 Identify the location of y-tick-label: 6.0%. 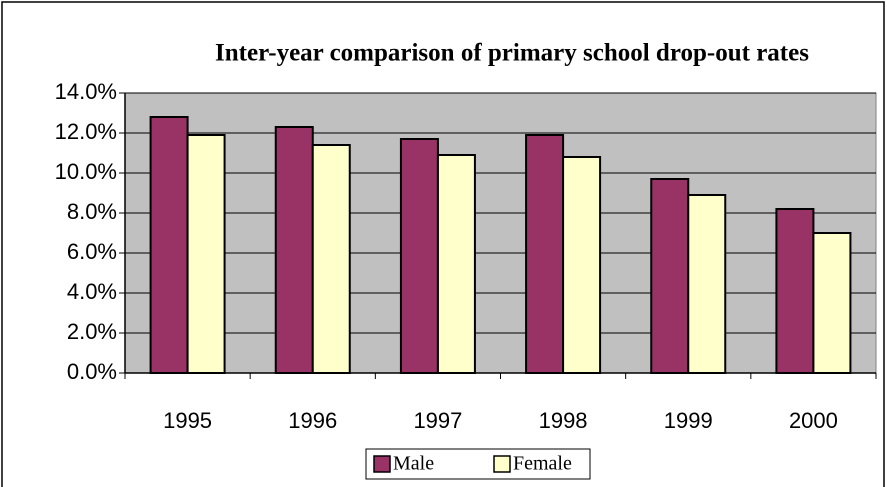
(92, 251).